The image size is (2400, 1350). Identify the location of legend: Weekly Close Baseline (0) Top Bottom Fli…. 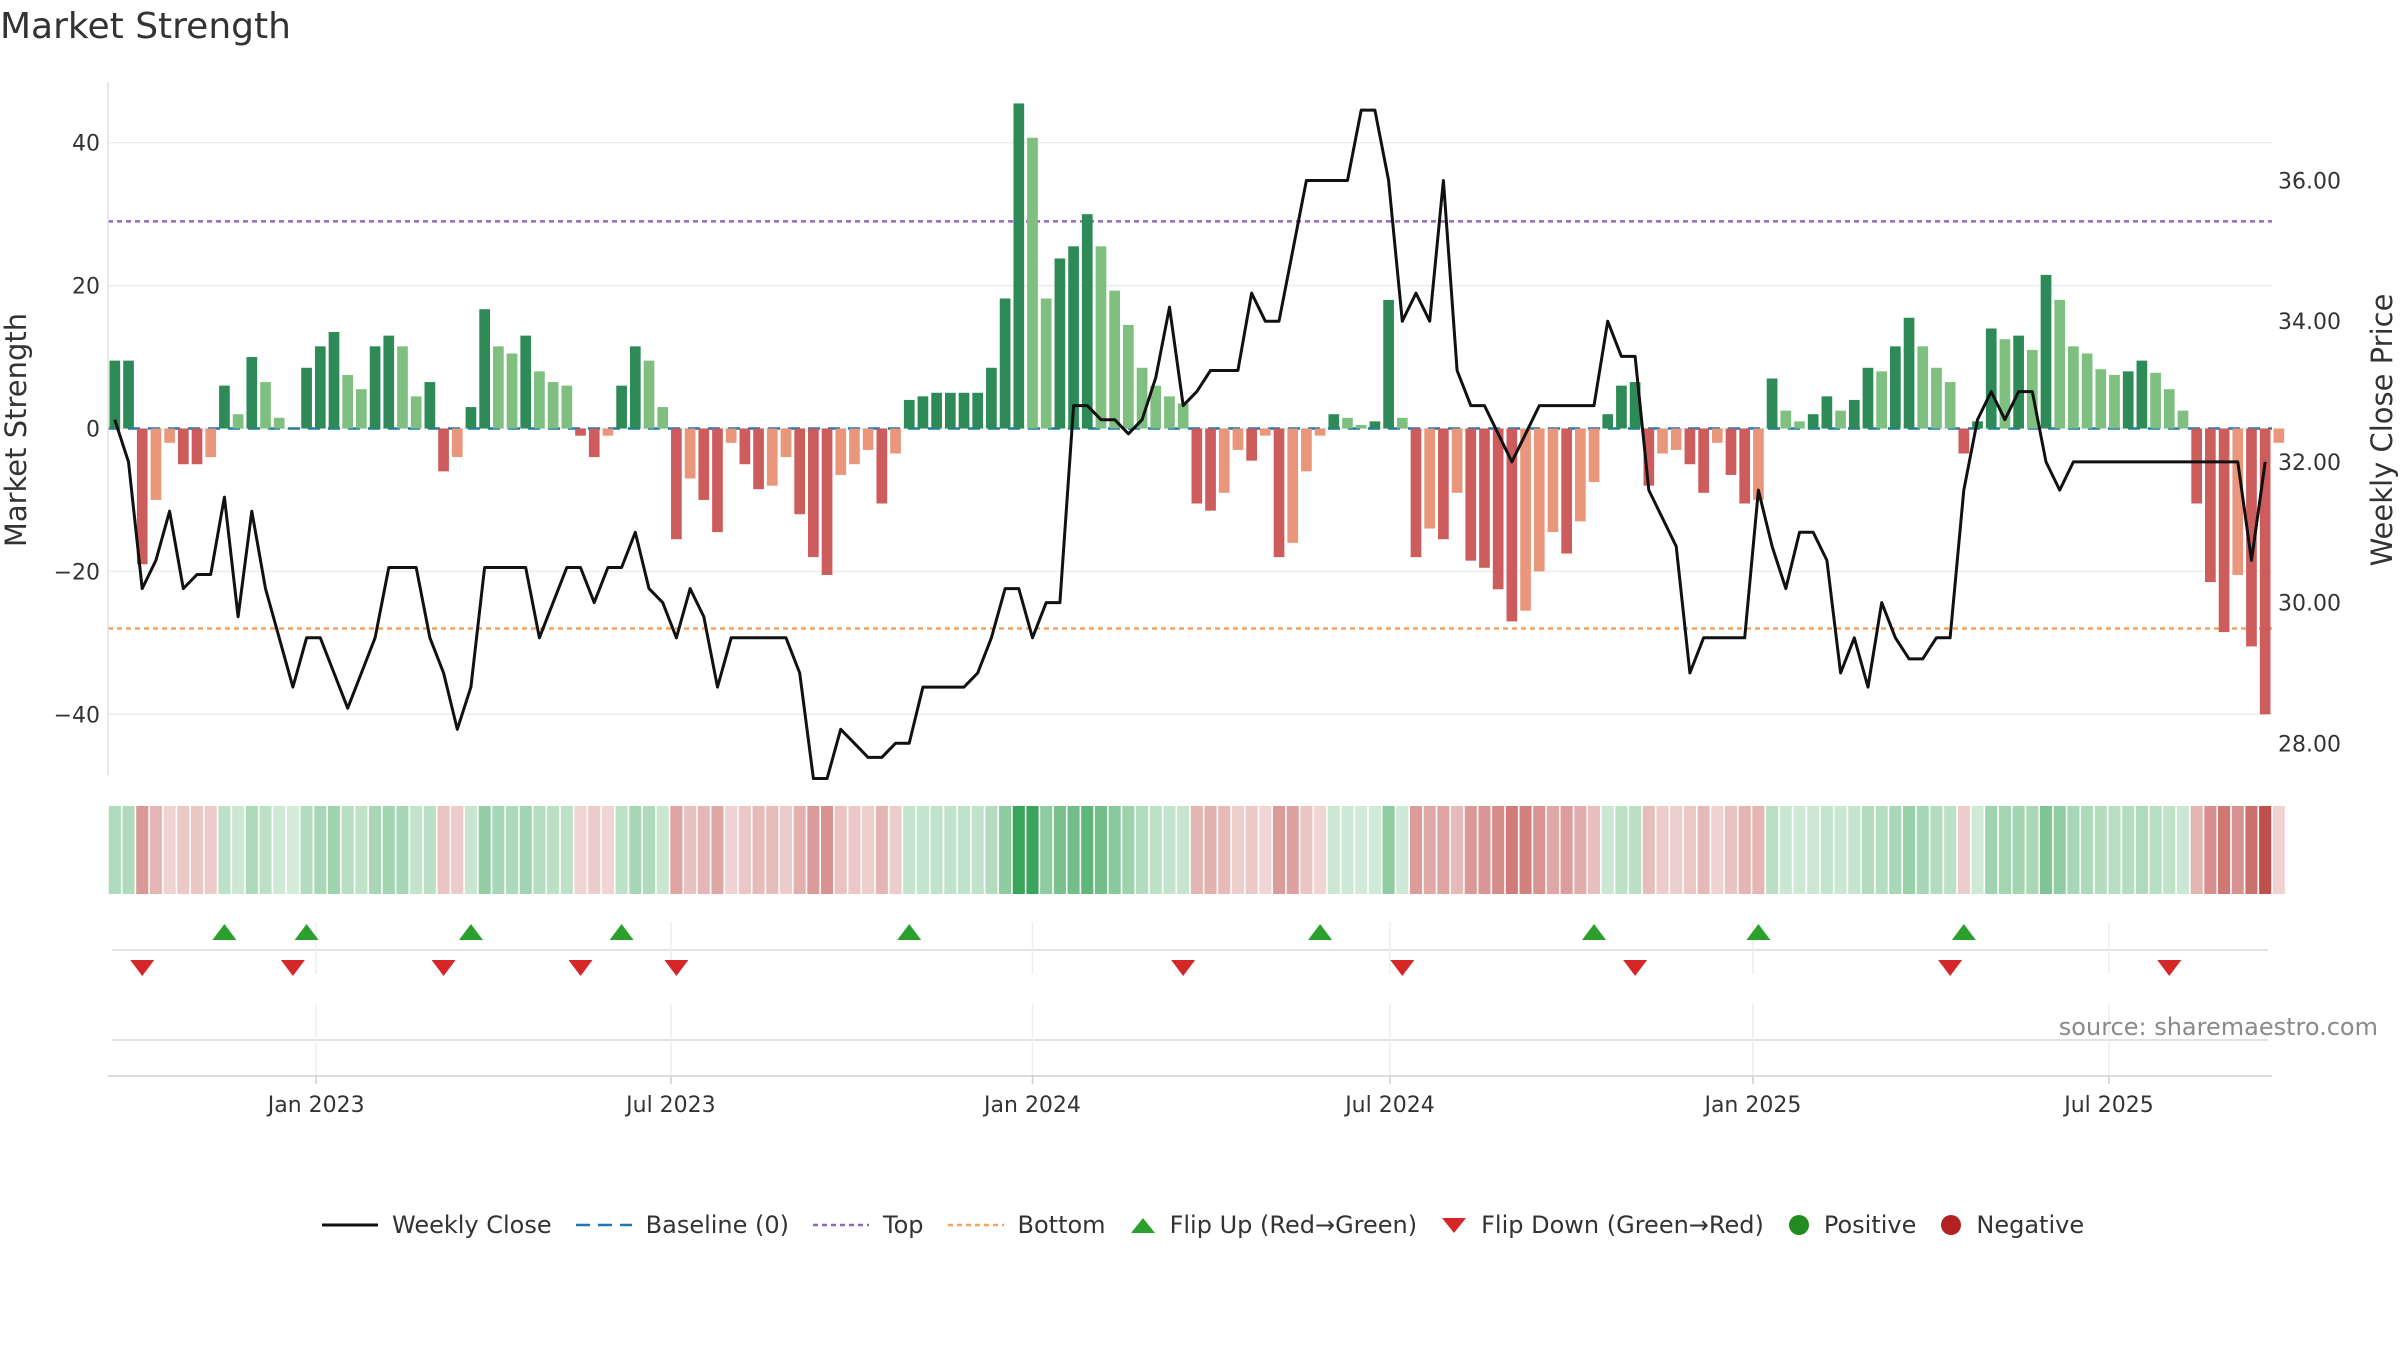
(1202, 1225).